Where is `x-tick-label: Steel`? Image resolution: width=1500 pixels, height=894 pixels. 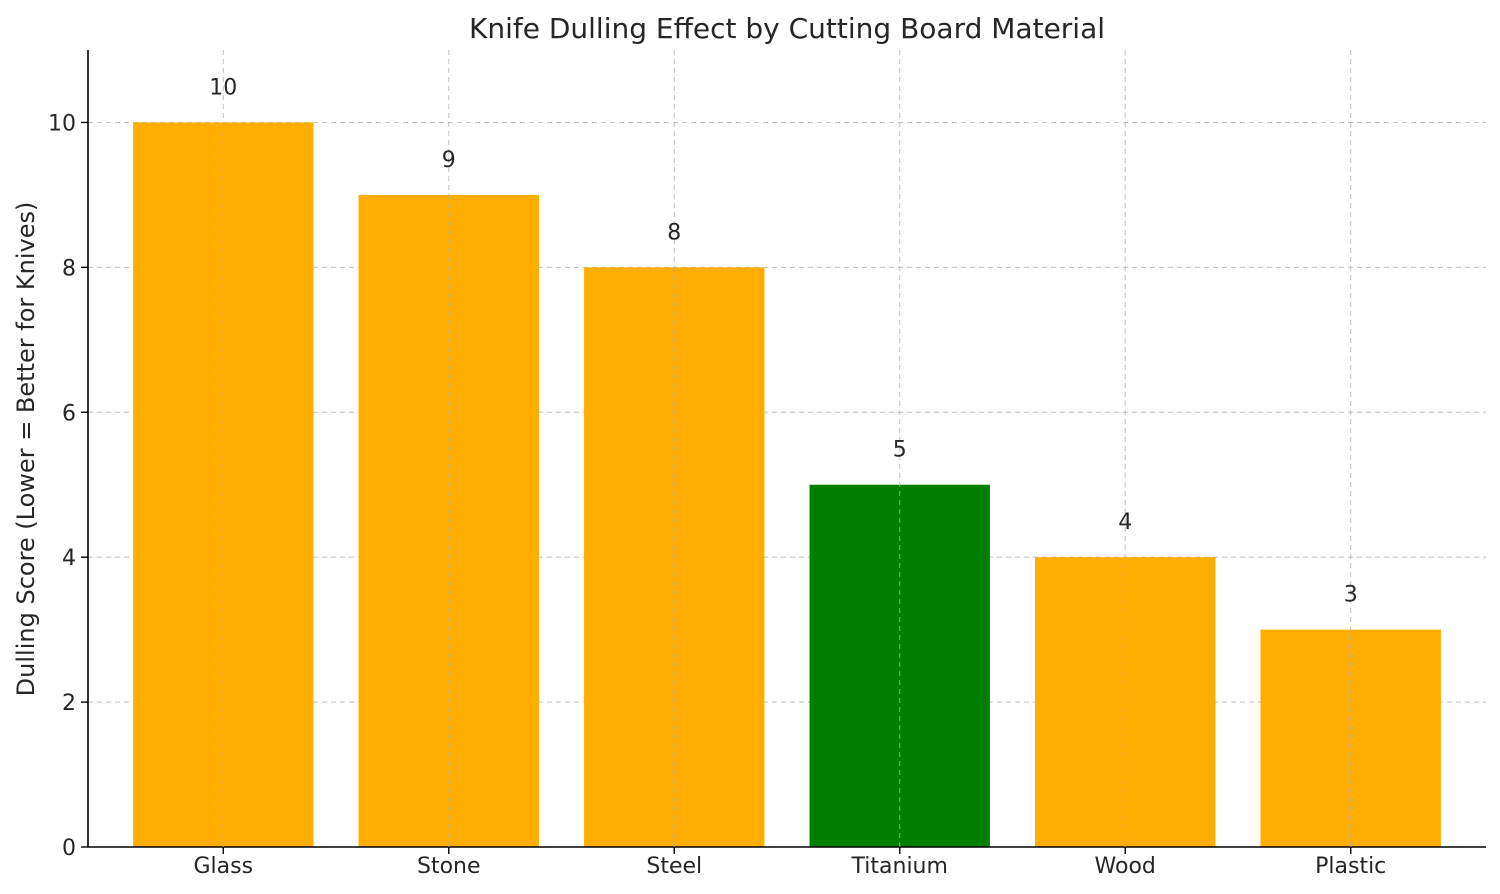
x-tick-label: Steel is located at coordinates (674, 866).